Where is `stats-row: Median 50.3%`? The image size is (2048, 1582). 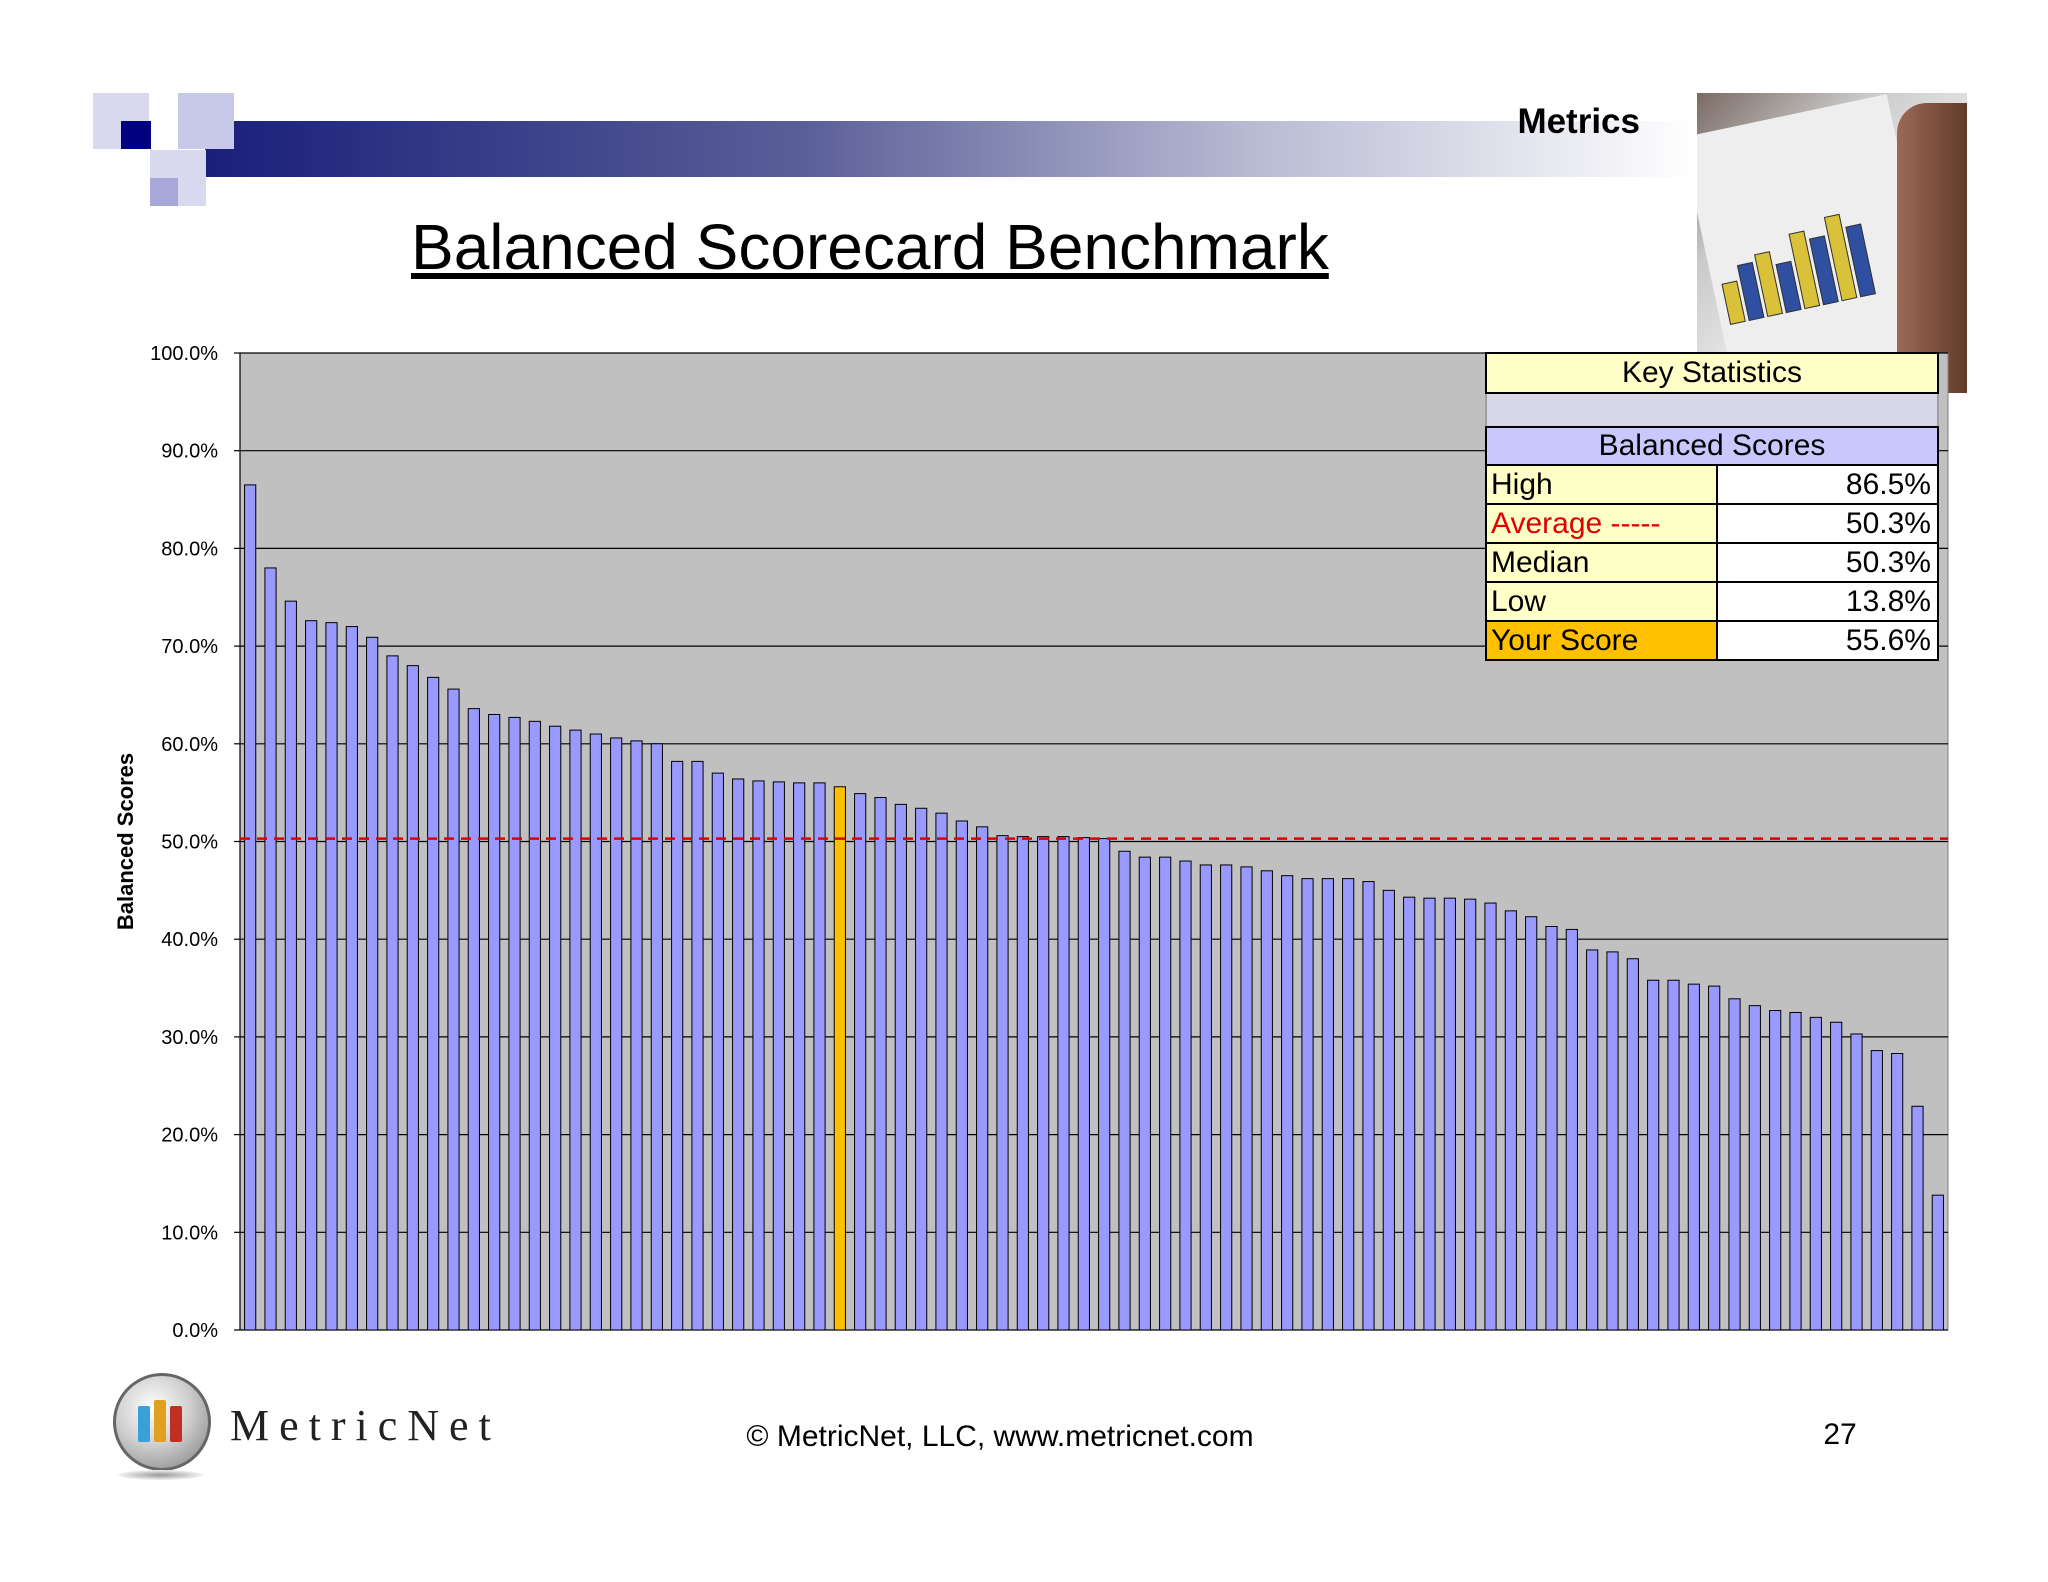
stats-row: Median 50.3% is located at coordinates (1712, 563).